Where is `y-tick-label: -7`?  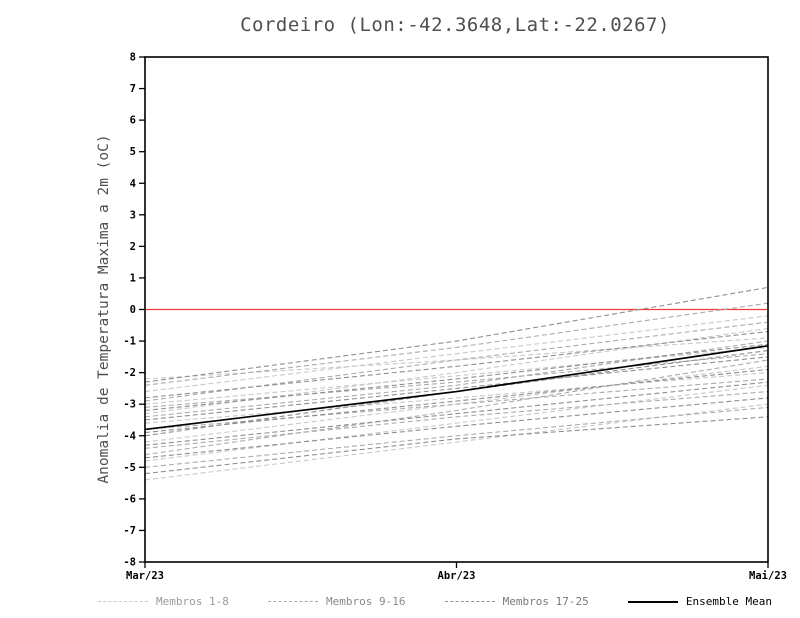
y-tick-label: -7 is located at coordinates (129, 531).